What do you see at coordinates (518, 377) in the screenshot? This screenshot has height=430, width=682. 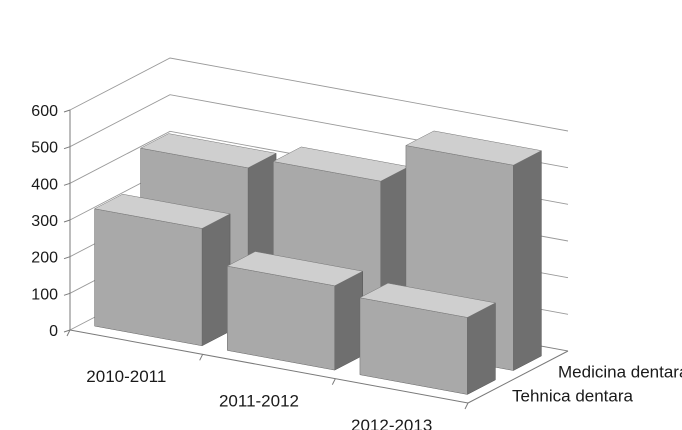 I see `depth-axis-line` at bounding box center [518, 377].